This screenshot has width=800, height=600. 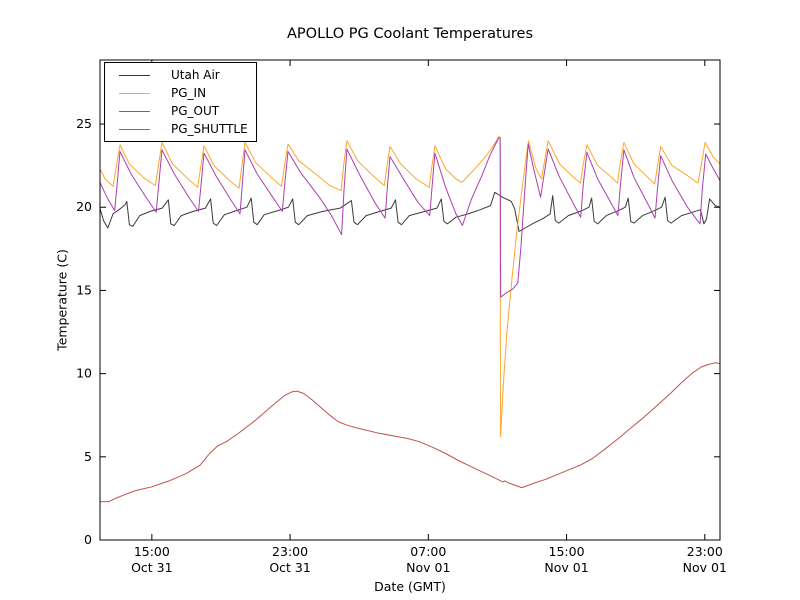 What do you see at coordinates (195, 111) in the screenshot?
I see `legend-label: PG_OUT` at bounding box center [195, 111].